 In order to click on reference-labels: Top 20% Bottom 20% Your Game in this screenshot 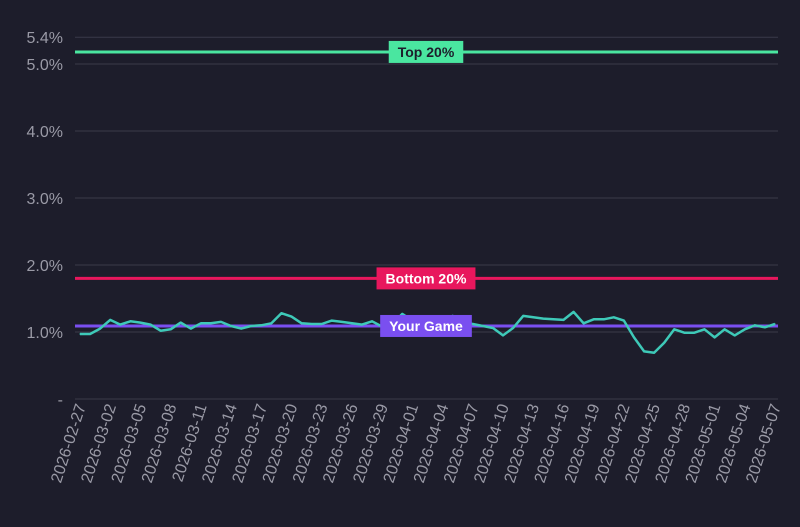, I will do `click(426, 188)`.